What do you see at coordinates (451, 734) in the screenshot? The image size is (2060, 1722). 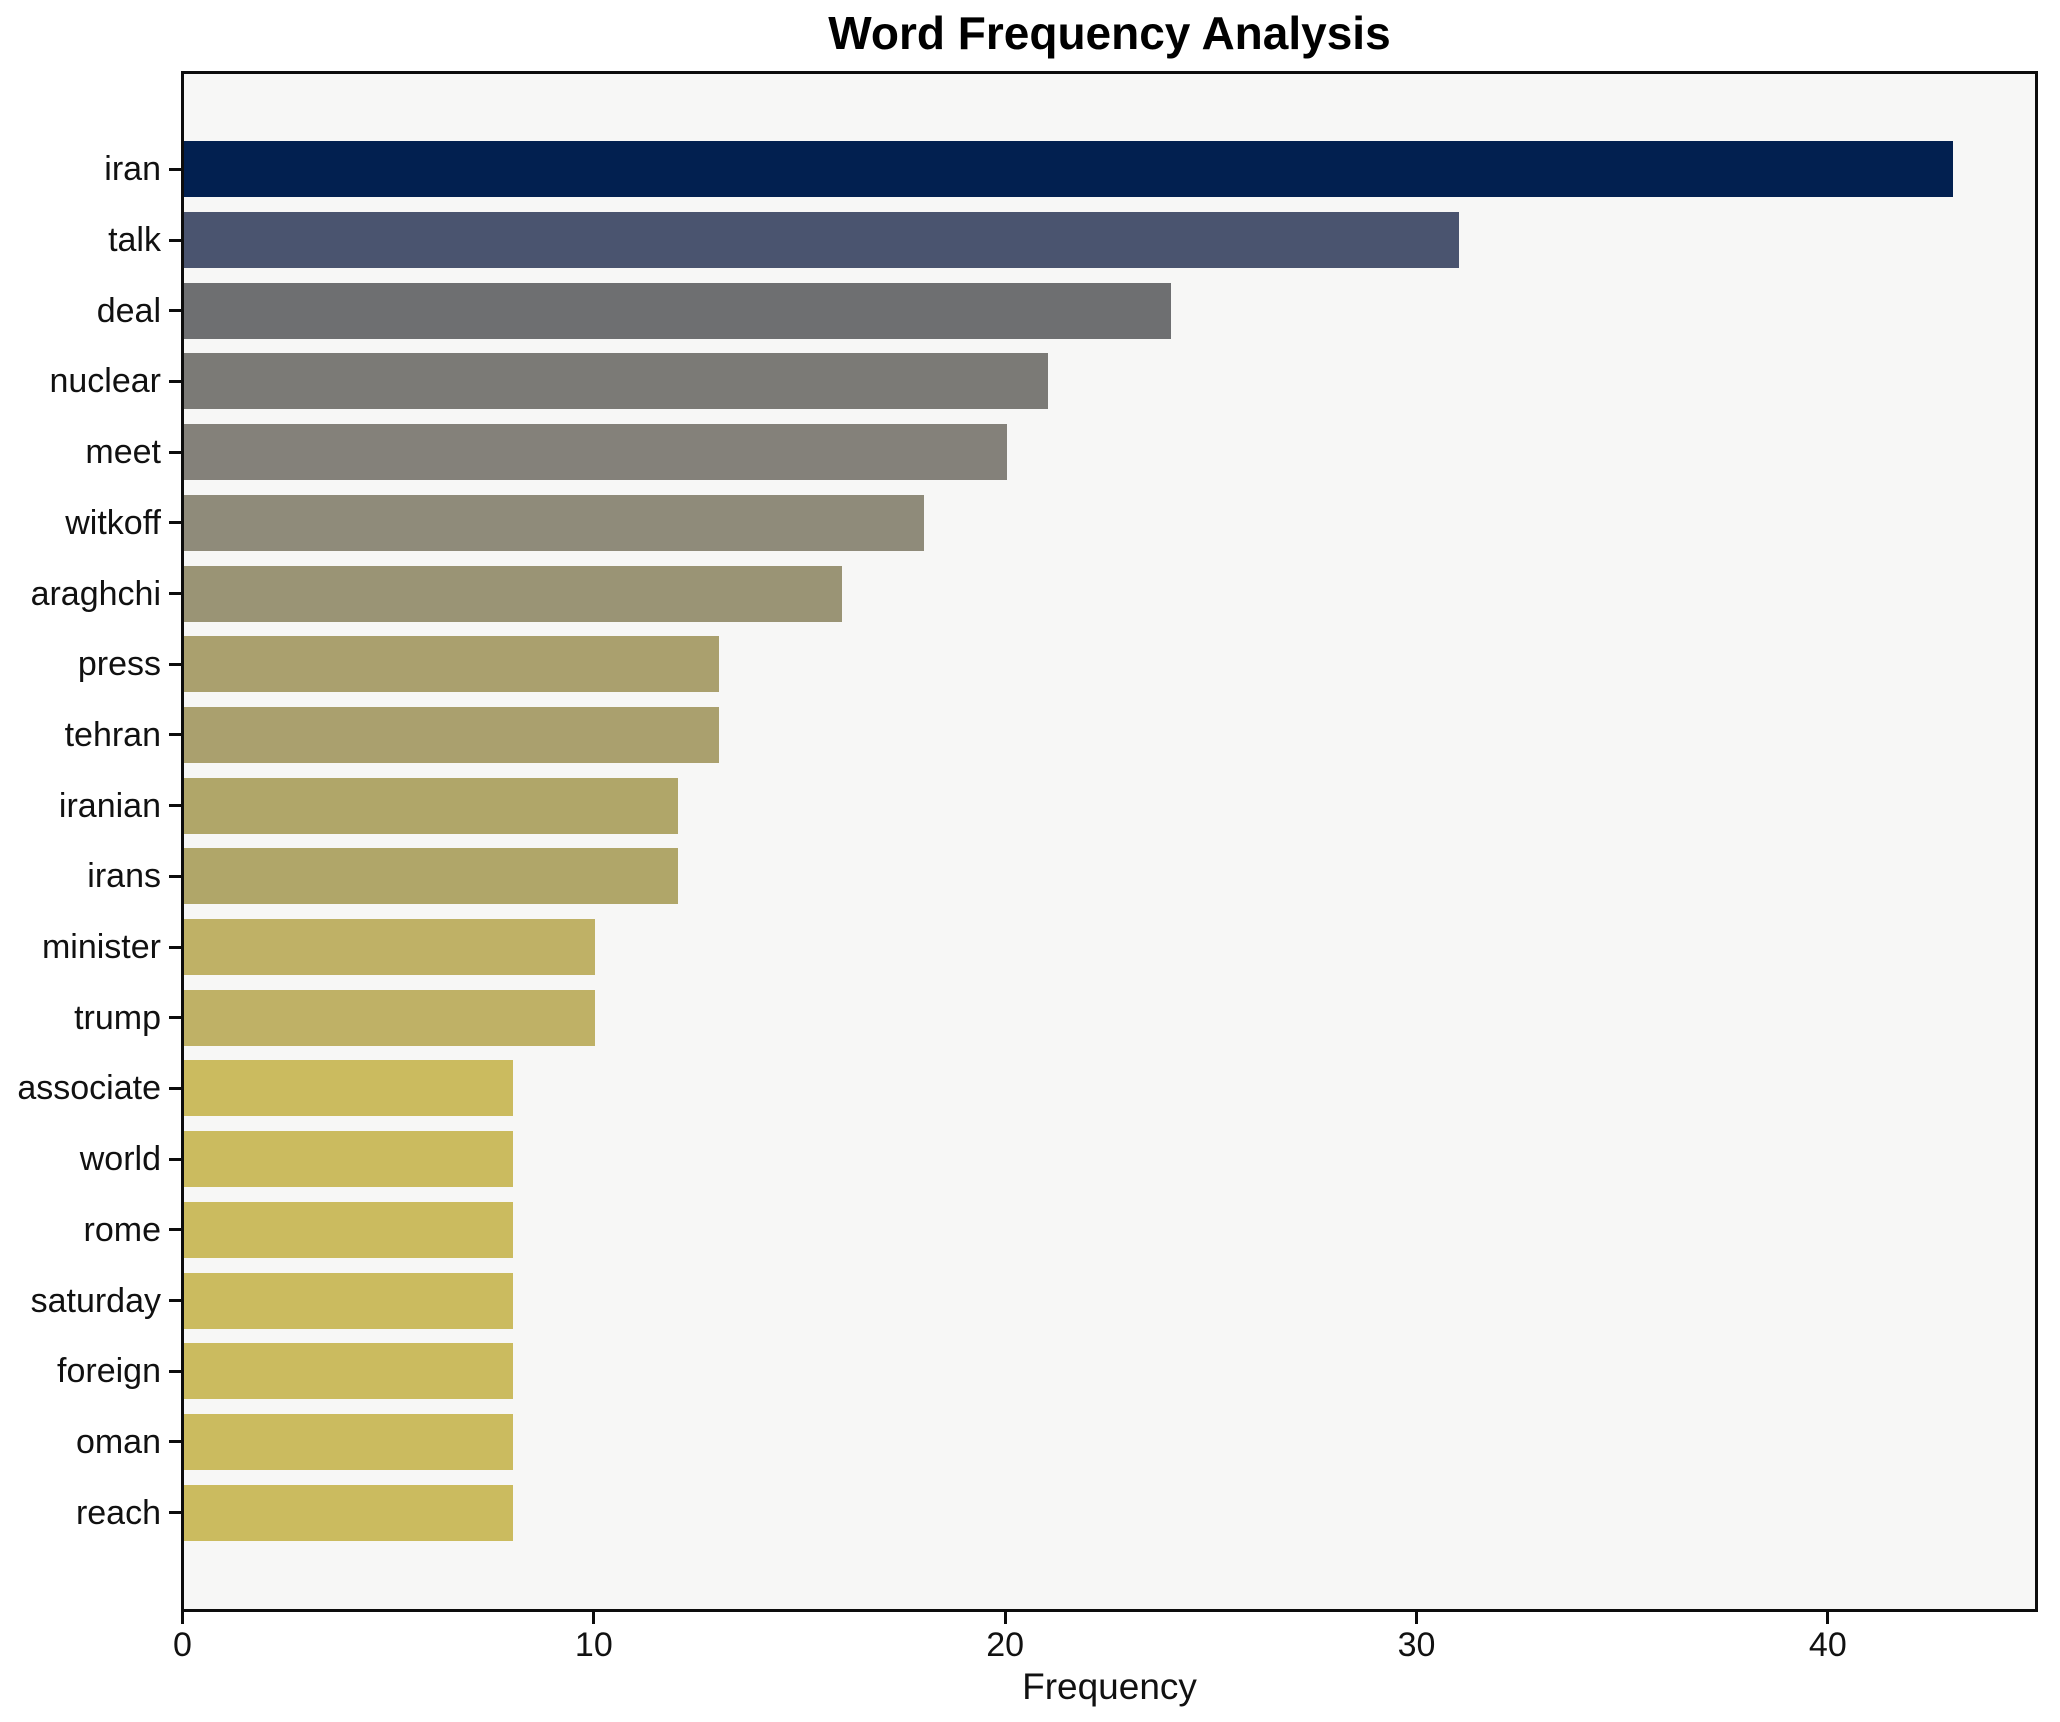 I see `bar-tehran` at bounding box center [451, 734].